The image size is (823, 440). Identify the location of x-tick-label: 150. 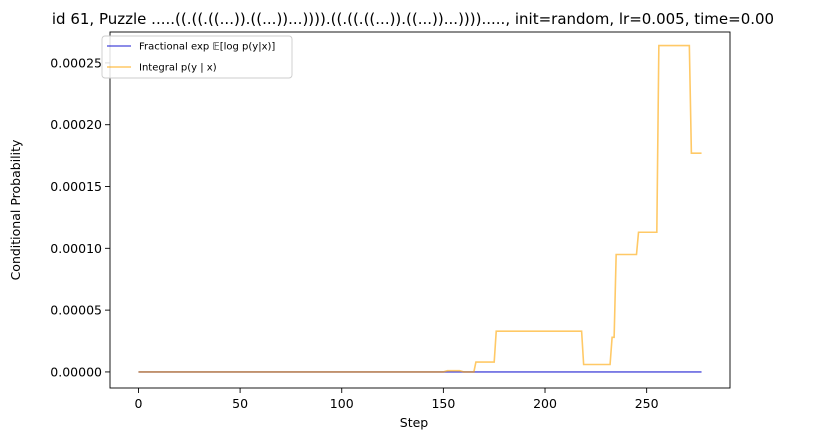
(443, 403).